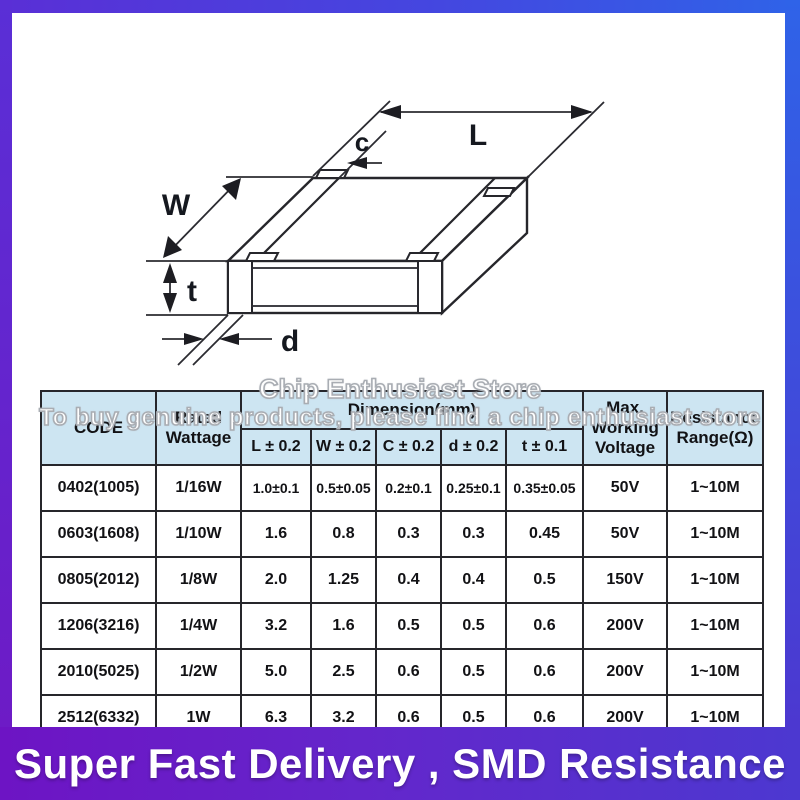 The image size is (800, 800). I want to click on table-cell: 0.8, so click(343, 534).